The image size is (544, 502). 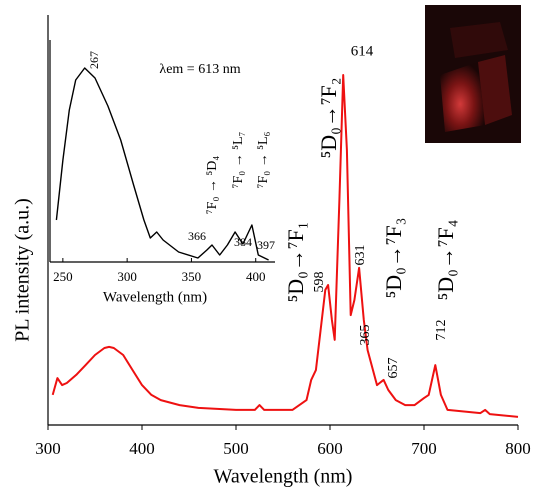 I want to click on annotation: λem = 613 nm, so click(x=199, y=69).